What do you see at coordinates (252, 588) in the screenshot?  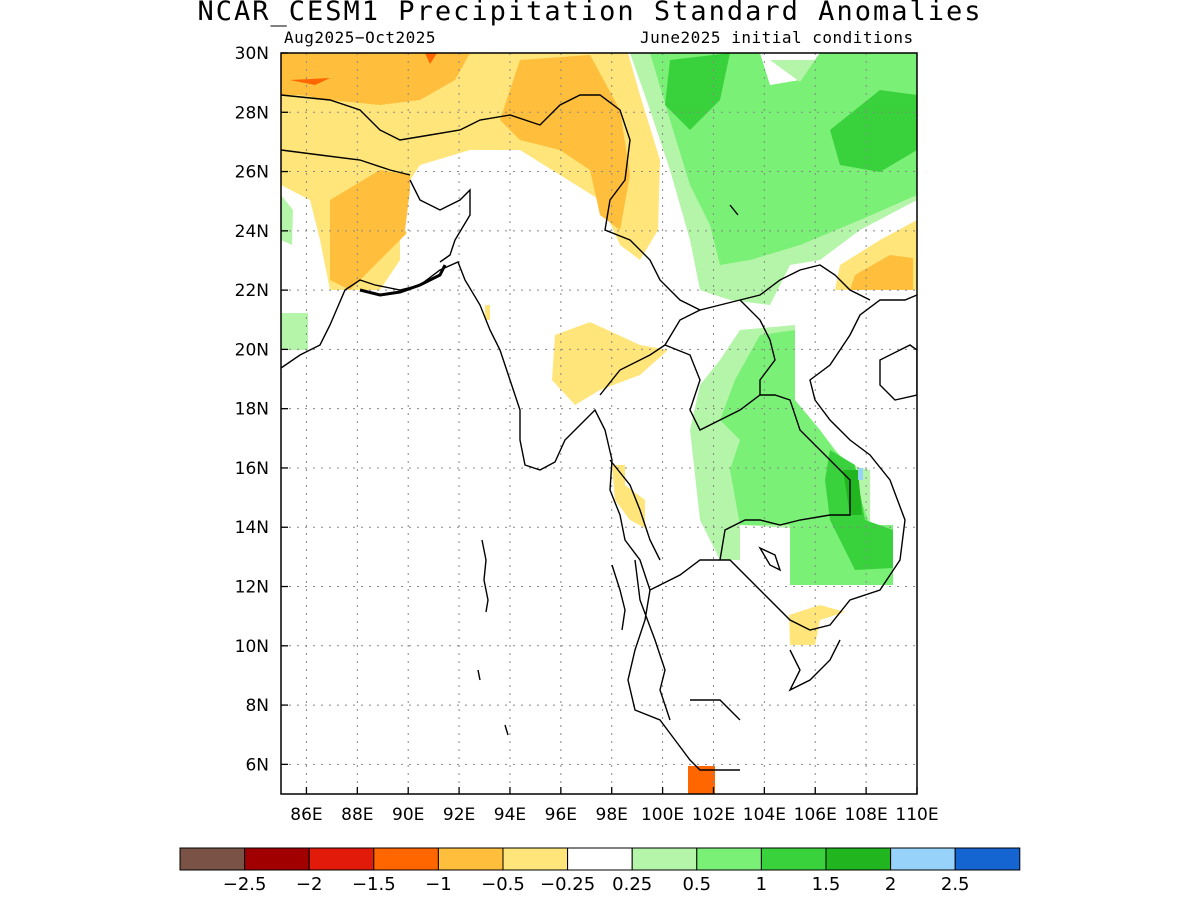 I see `lat-tick-label: 12N` at bounding box center [252, 588].